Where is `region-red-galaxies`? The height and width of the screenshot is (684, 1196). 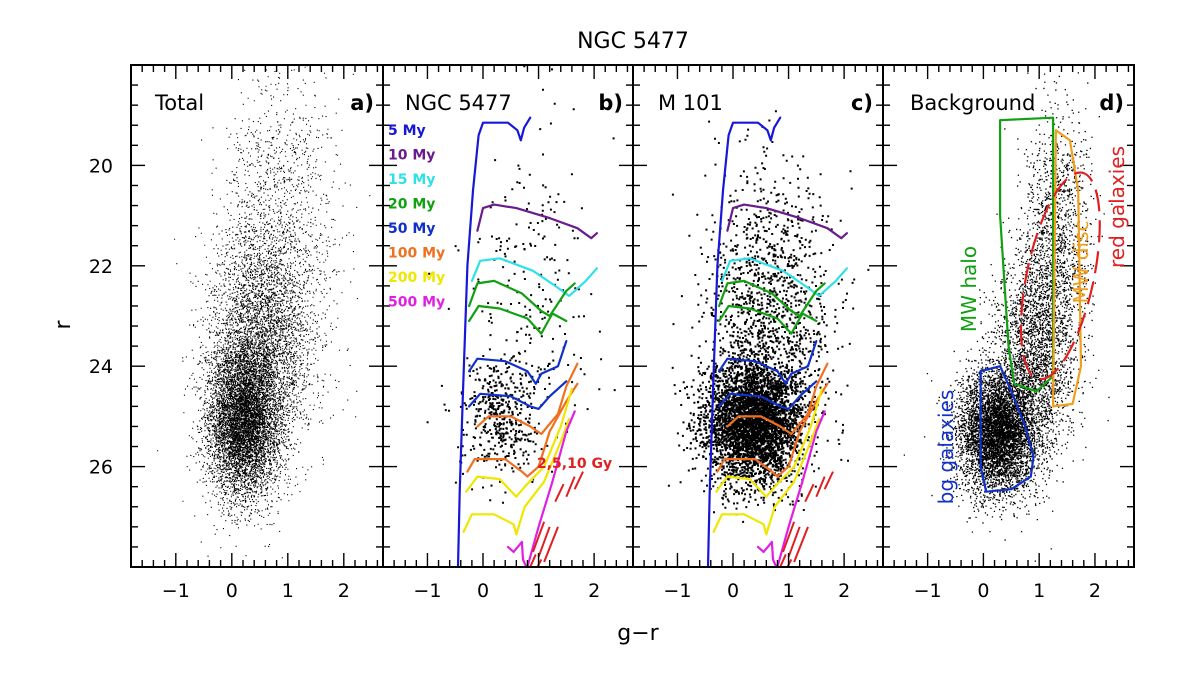
region-red-galaxies is located at coordinates (1060, 276).